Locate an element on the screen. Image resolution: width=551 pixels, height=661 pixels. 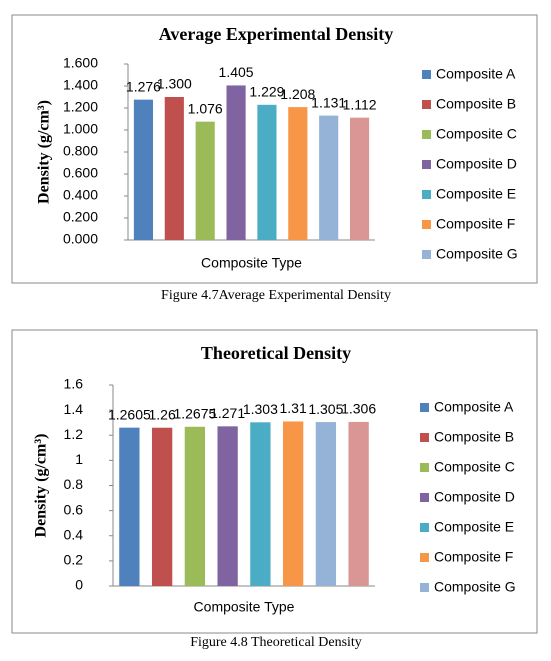
data-label: 1.305 is located at coordinates (325, 409).